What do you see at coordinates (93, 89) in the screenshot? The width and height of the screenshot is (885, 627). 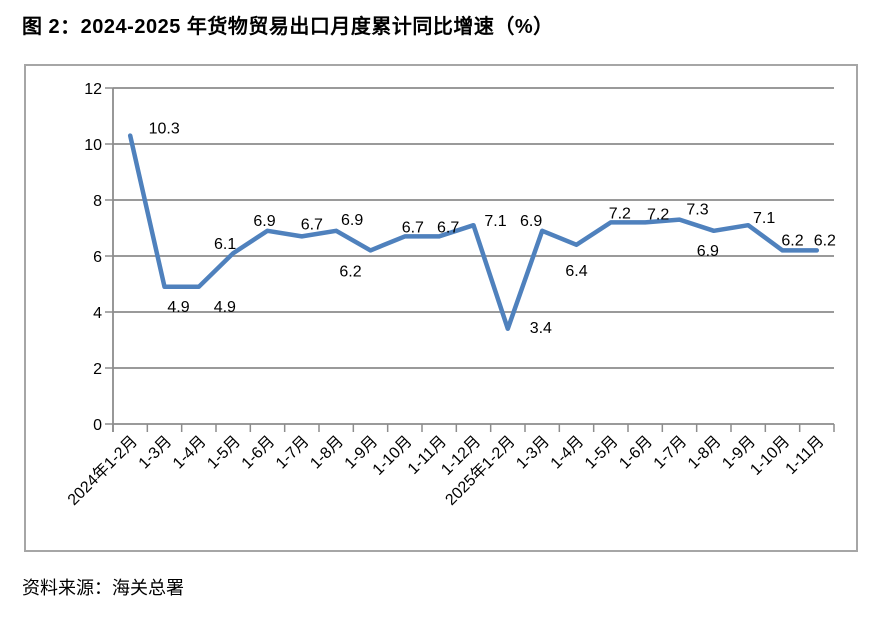 I see `y-tick-label: 12` at bounding box center [93, 89].